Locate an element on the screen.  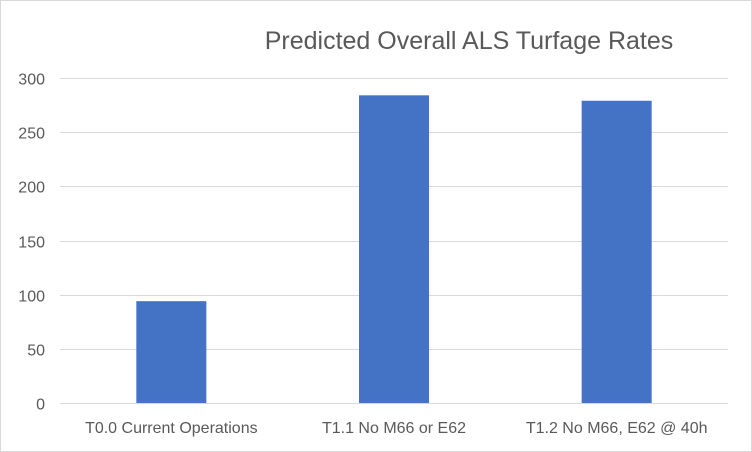
x-category-label: T0.0 Current Operations is located at coordinates (171, 428).